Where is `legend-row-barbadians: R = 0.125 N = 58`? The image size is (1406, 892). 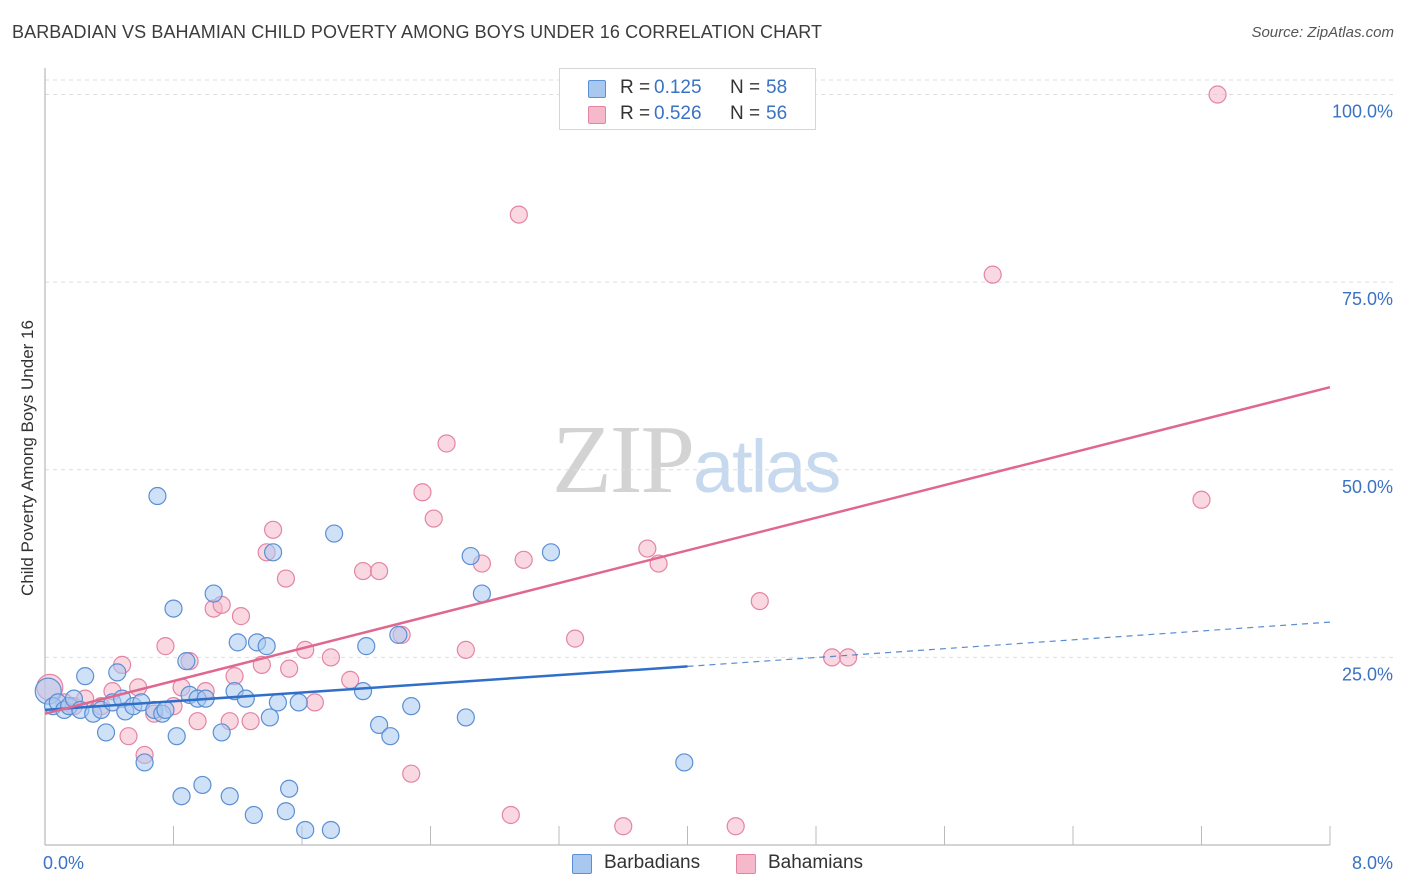
legend-row-barbadians: R = 0.125 N = 58 is located at coordinates (687, 88).